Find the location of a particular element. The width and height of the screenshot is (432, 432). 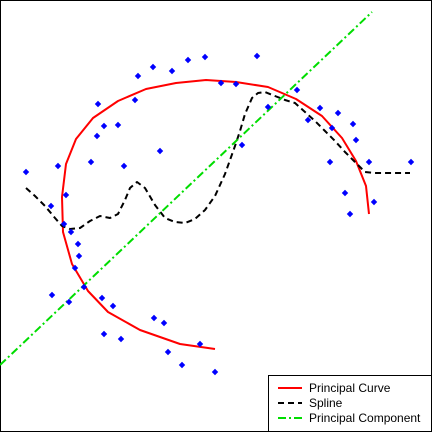

legend-label-principal-component: Principal Component is located at coordinates (365, 418).